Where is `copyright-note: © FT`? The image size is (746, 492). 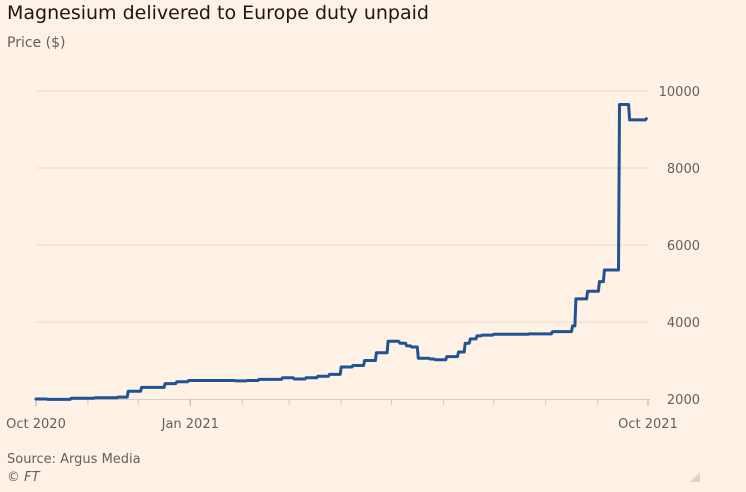
copyright-note: © FT is located at coordinates (23, 477).